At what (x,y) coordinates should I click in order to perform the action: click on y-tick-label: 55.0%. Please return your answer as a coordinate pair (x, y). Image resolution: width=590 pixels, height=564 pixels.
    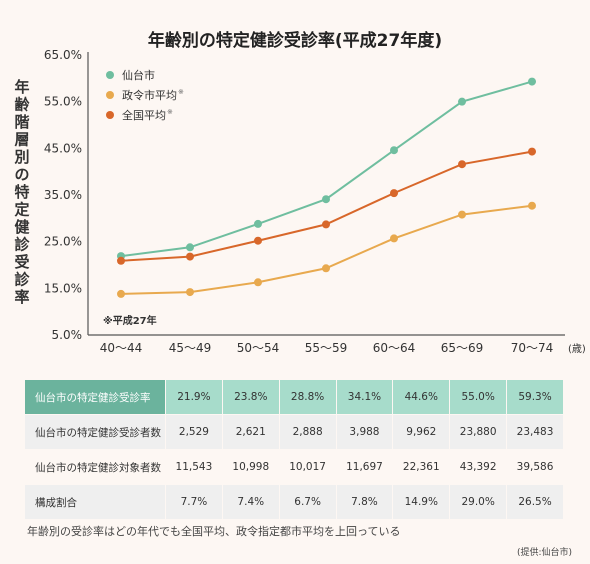
    Looking at the image, I should click on (63, 102).